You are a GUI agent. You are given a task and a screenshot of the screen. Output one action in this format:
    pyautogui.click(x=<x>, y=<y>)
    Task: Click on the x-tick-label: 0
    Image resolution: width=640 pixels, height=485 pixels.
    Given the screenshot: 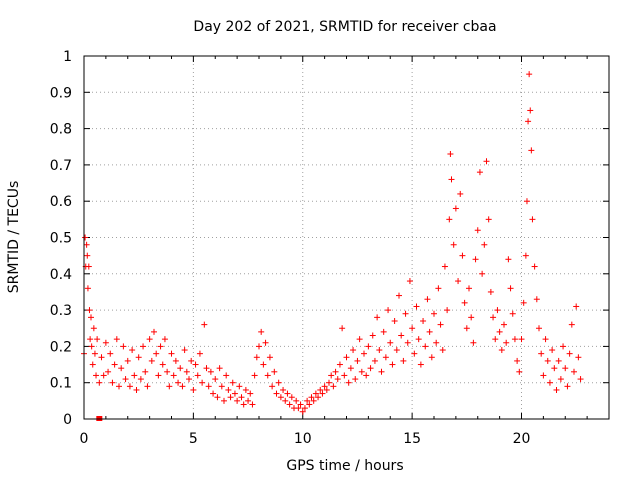 What is the action you would take?
    pyautogui.click(x=84, y=439)
    